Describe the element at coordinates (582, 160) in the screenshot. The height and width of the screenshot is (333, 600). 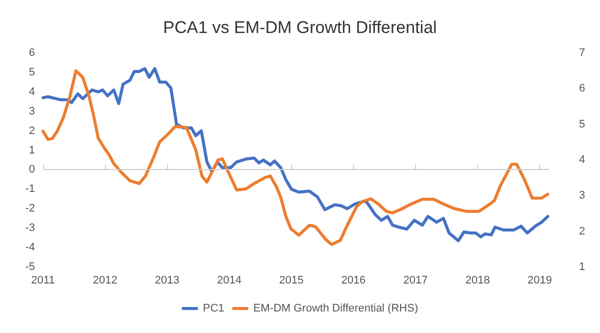
I see `y2-tick-label: 4` at that location.